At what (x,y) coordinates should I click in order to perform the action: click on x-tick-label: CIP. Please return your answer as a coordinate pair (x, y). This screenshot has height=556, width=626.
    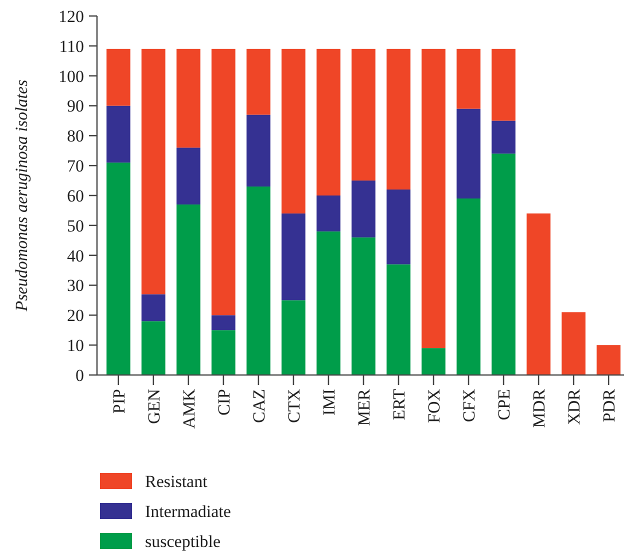
    Looking at the image, I should click on (224, 402).